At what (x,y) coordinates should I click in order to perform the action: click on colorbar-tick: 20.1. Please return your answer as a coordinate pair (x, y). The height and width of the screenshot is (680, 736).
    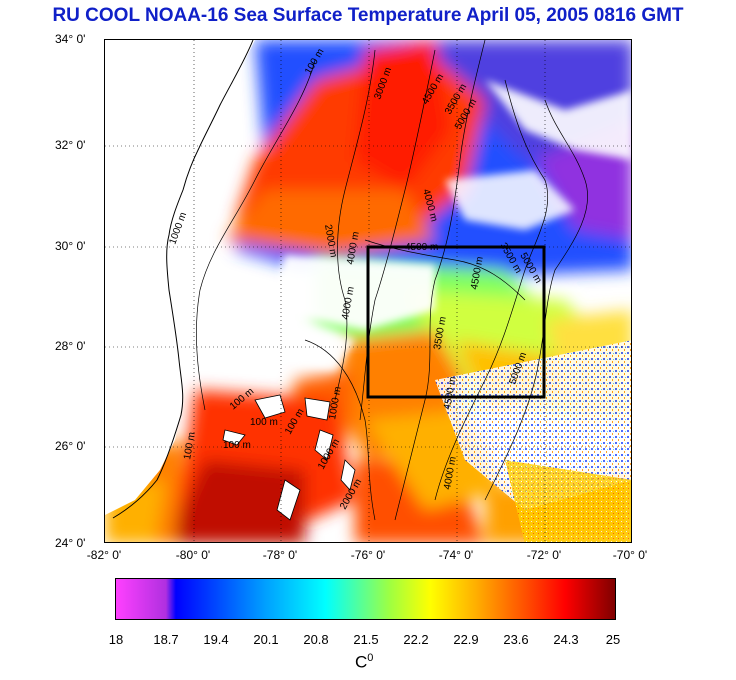
    Looking at the image, I should click on (266, 639).